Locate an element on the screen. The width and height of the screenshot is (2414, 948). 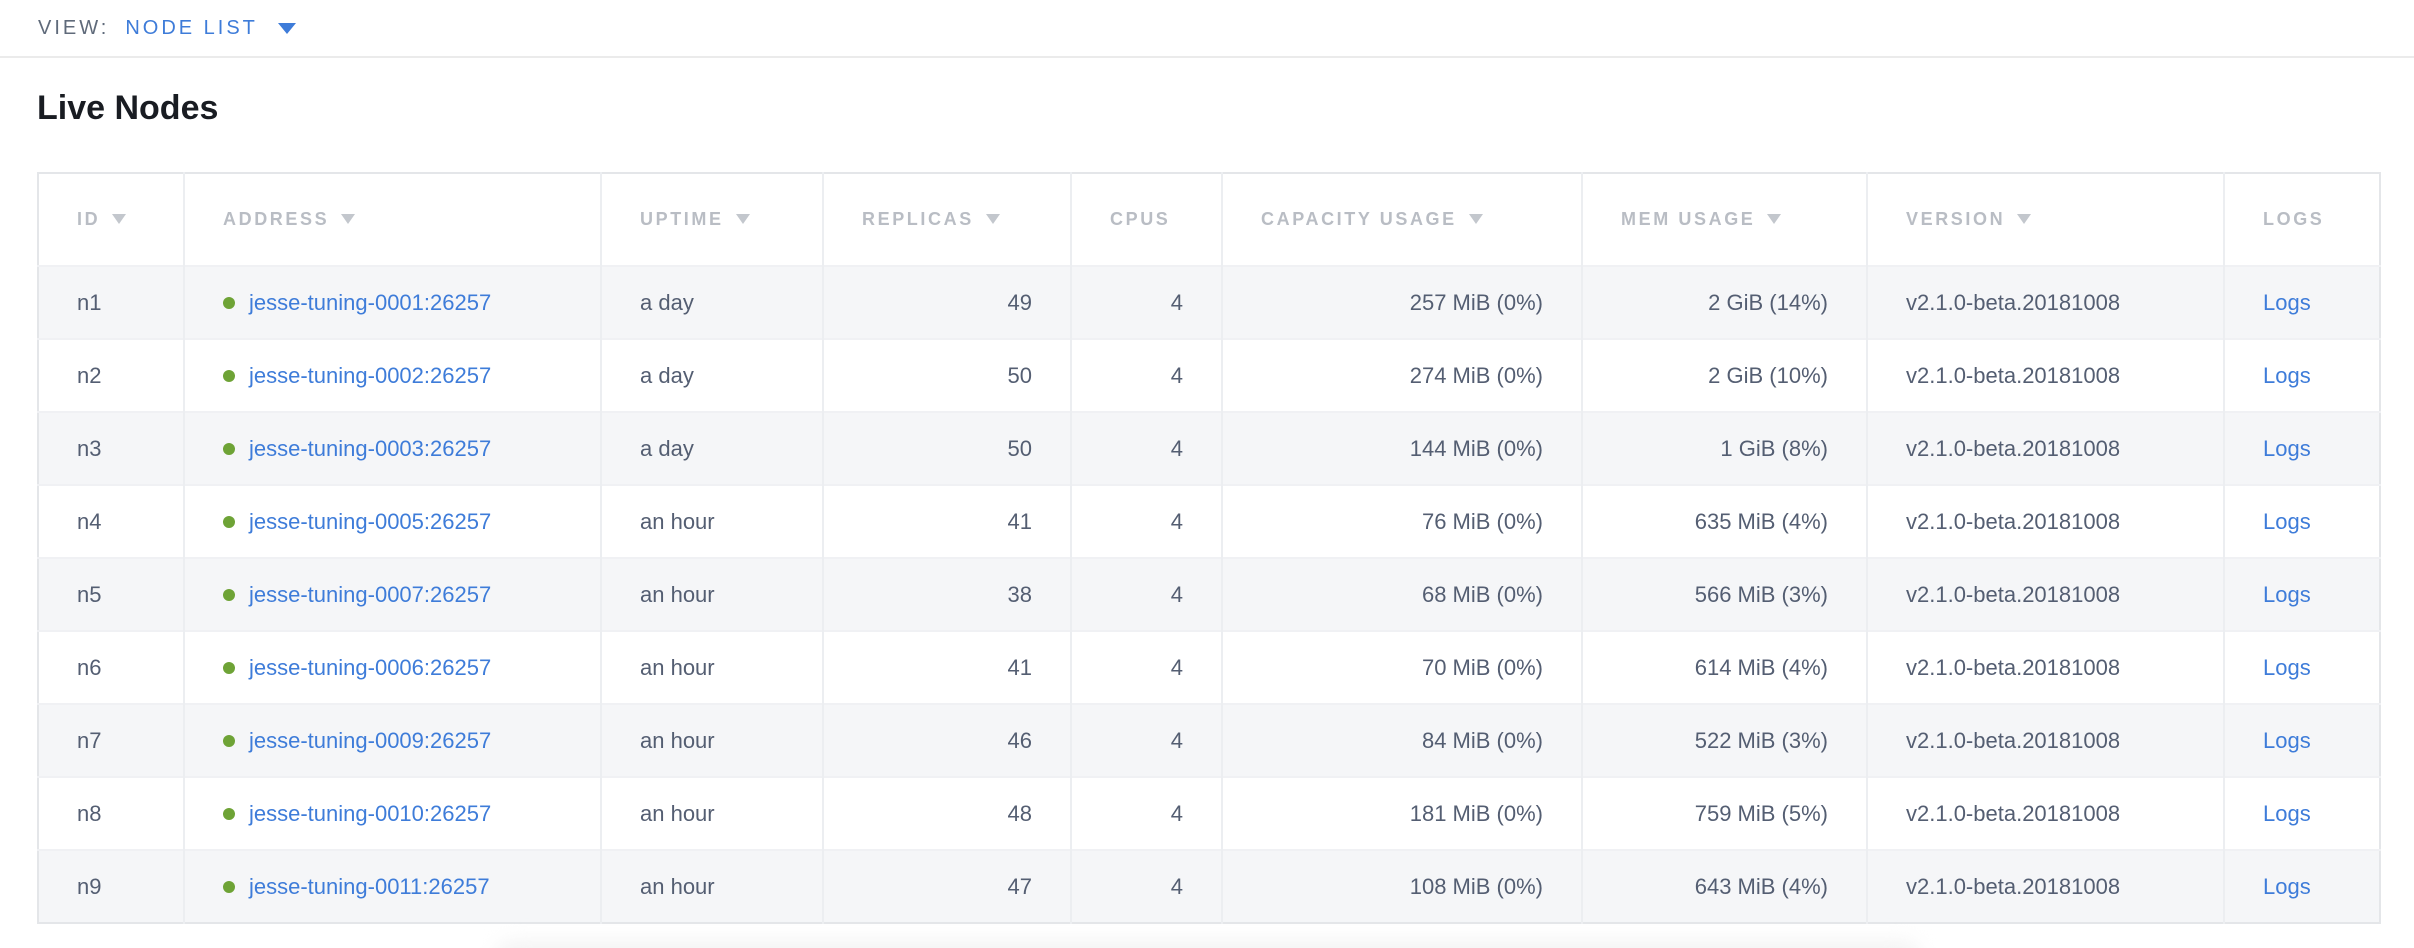
cell-mem-usage: 759 MiB (5%) is located at coordinates (1725, 813).